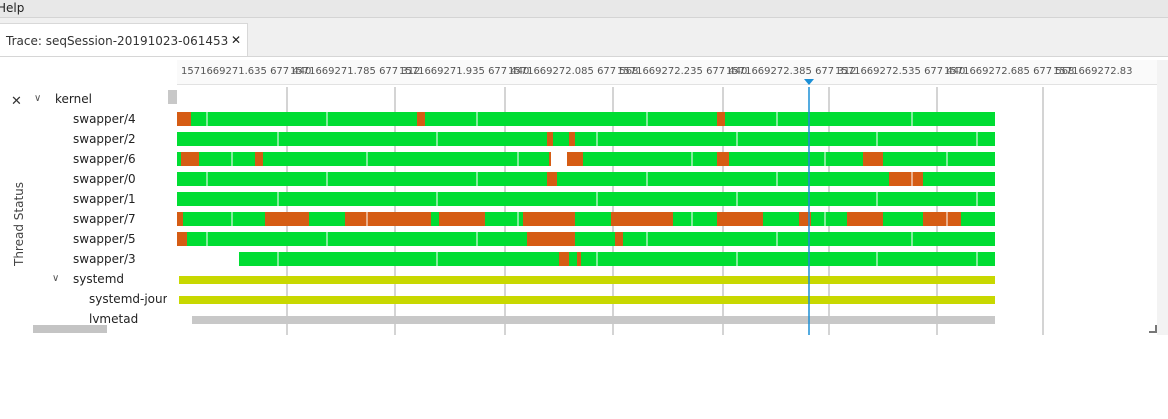 The image size is (1168, 419). I want to click on time-tick-label: 1571669271.635 677 440, so click(246, 71).